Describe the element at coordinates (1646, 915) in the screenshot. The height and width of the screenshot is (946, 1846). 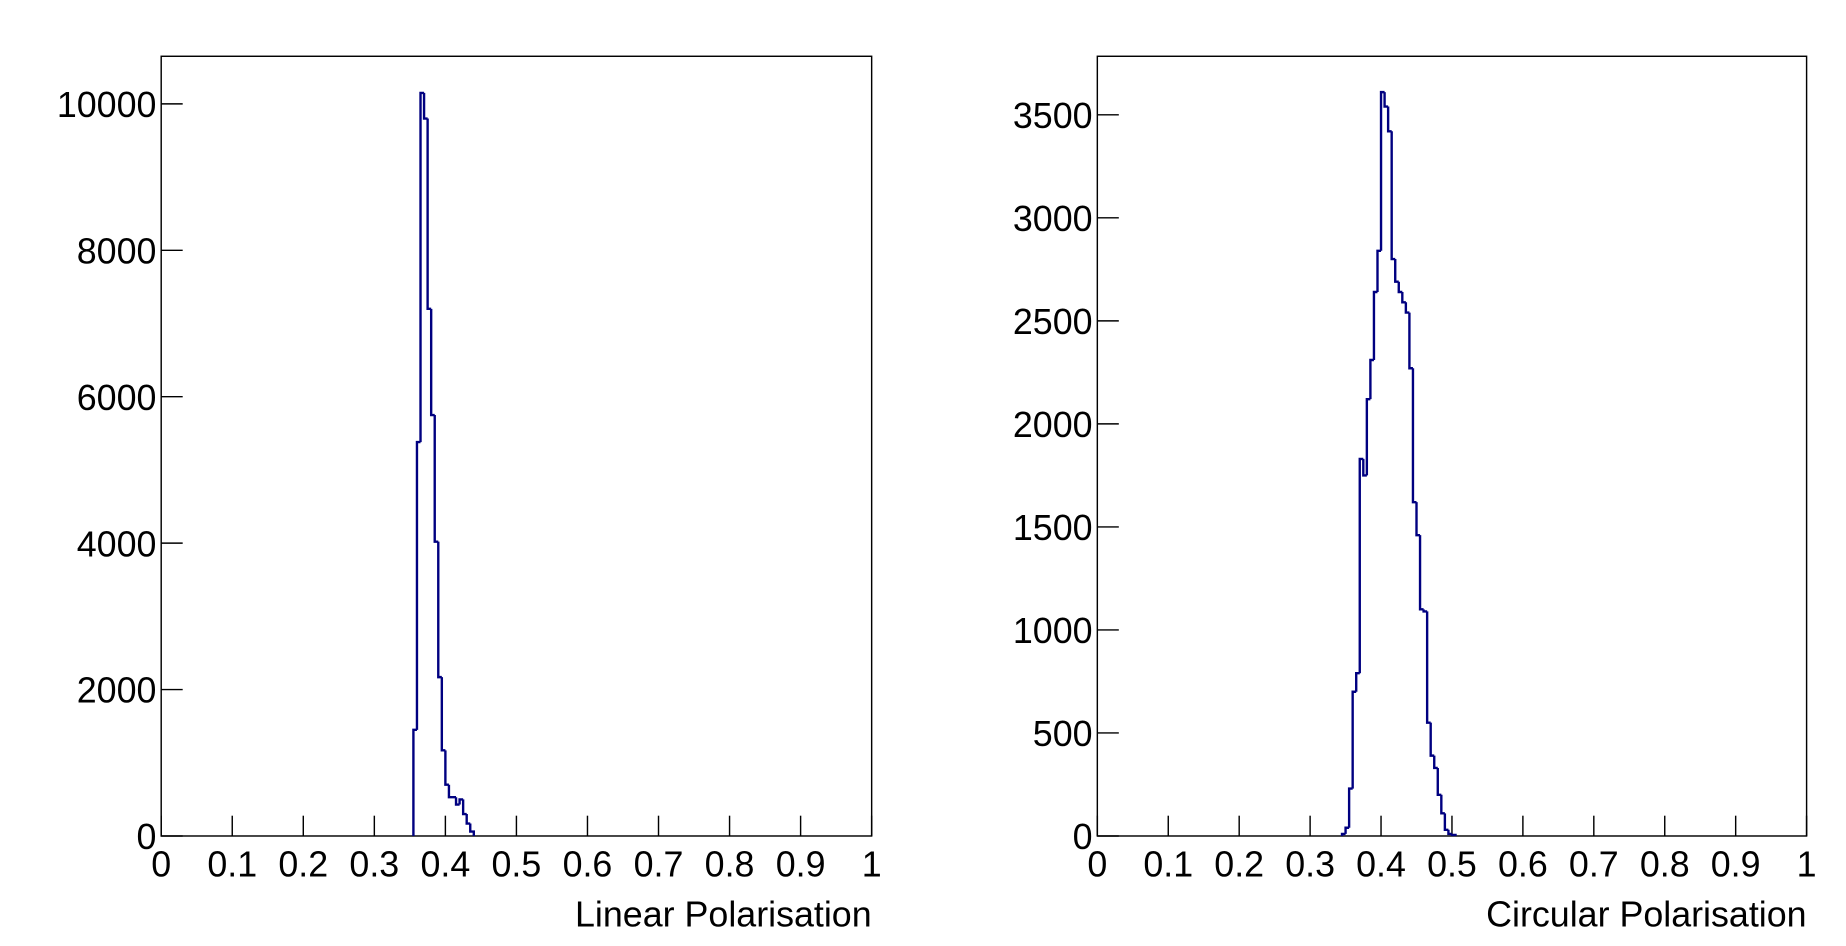
I see `x-axis-label: Circular Polarisation` at that location.